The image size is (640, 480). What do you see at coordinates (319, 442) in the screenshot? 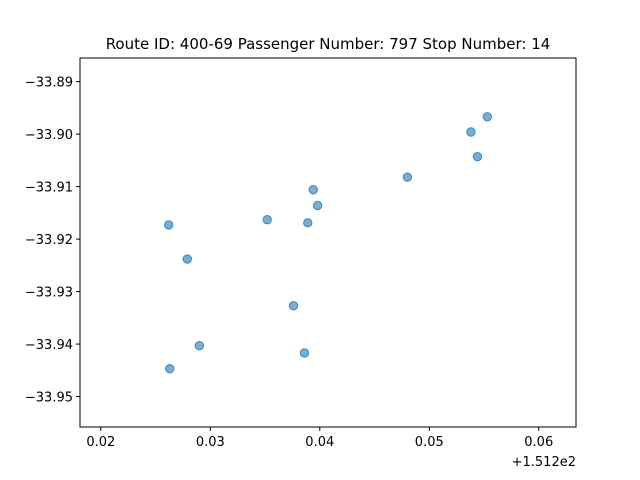
I see `x-tick-label: 0.04` at bounding box center [319, 442].